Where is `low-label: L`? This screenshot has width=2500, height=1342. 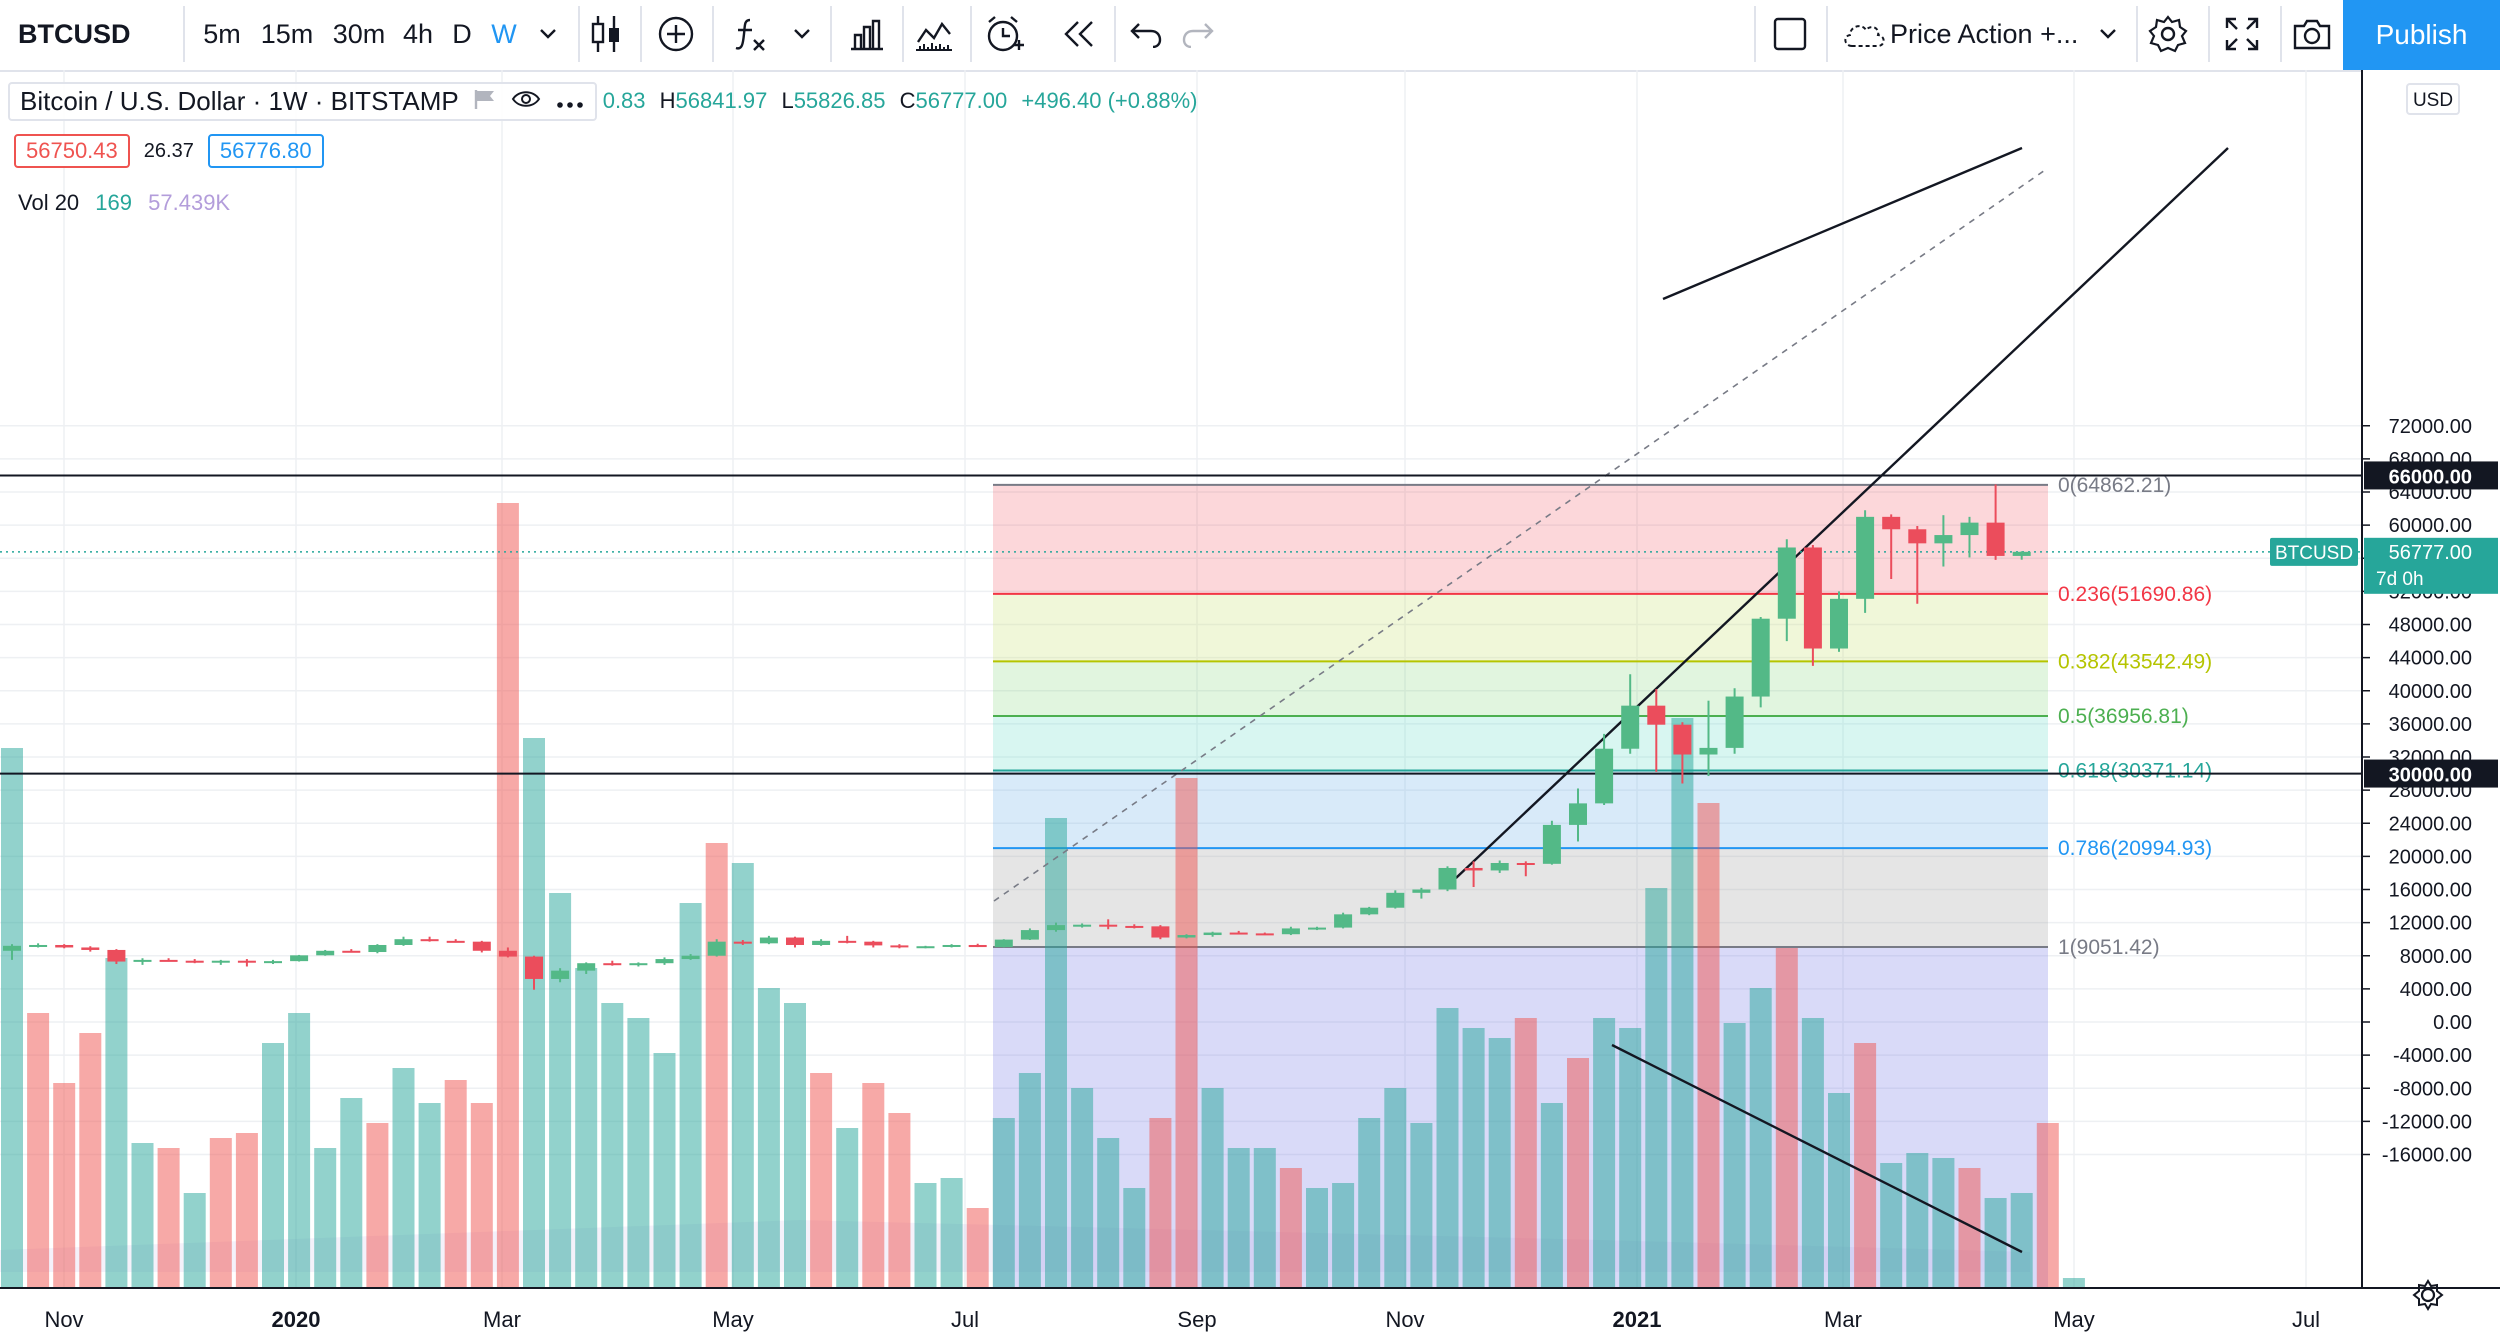 low-label: L is located at coordinates (787, 100).